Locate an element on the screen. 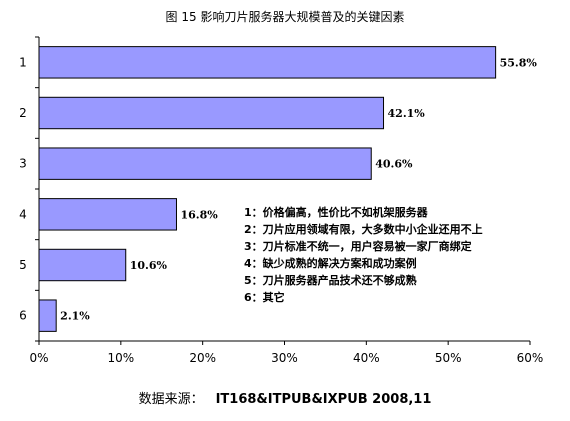 Image resolution: width=570 pixels, height=421 pixels. value-label: 42.1% is located at coordinates (407, 113).